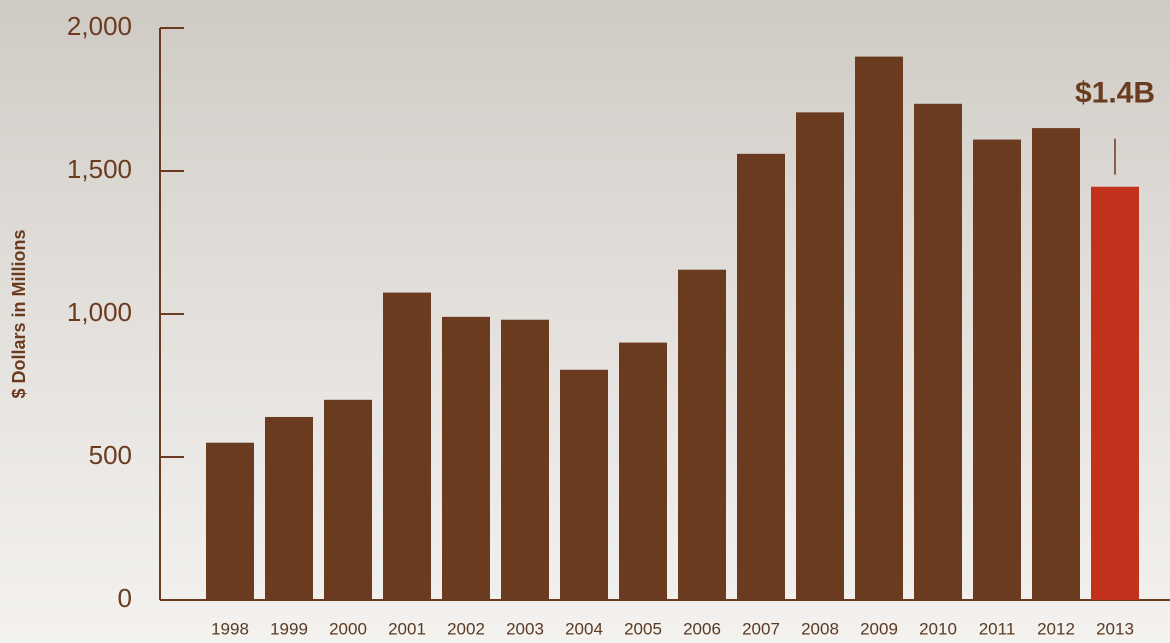 This screenshot has height=643, width=1170. I want to click on x-tick-label: 2003, so click(525, 628).